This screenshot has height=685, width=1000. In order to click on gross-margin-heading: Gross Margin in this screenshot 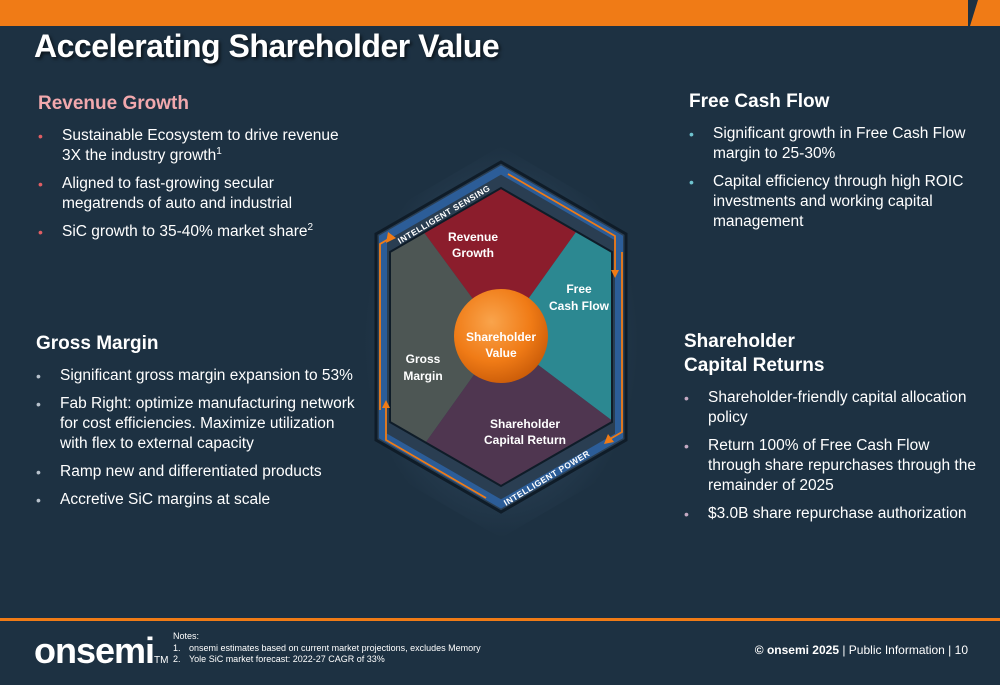, I will do `click(97, 343)`.